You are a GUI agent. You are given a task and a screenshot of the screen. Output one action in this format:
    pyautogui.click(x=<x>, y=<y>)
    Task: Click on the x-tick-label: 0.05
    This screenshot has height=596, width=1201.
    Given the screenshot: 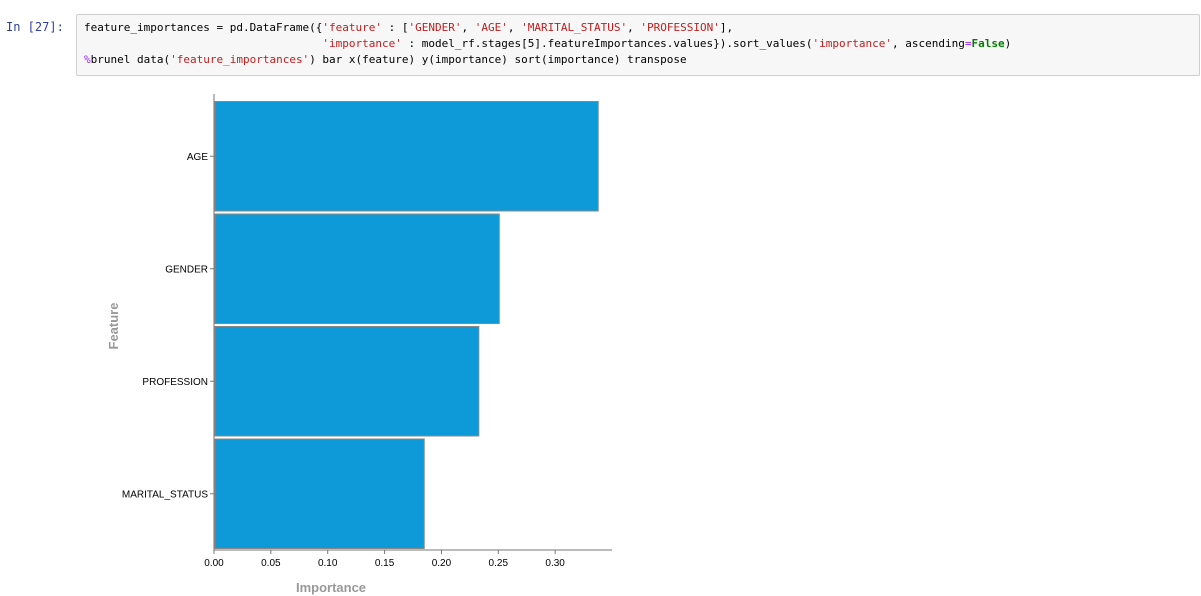 What is the action you would take?
    pyautogui.click(x=271, y=563)
    